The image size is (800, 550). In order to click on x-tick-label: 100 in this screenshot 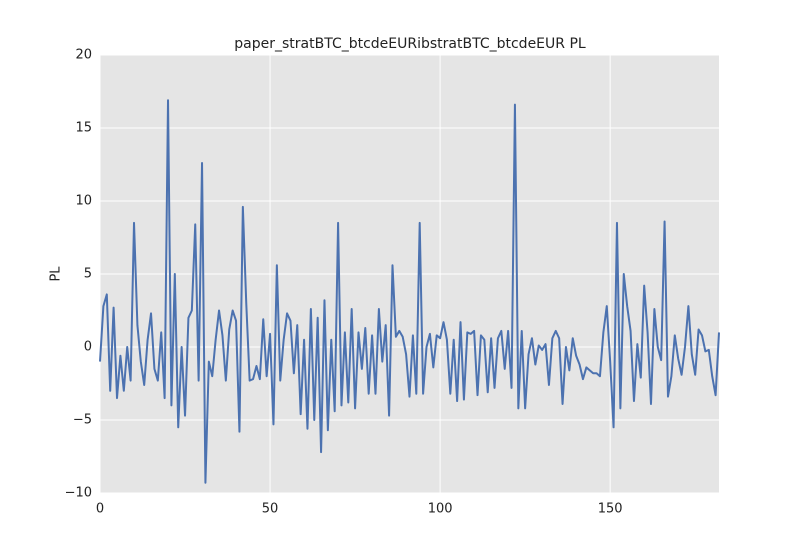, I will do `click(440, 509)`.